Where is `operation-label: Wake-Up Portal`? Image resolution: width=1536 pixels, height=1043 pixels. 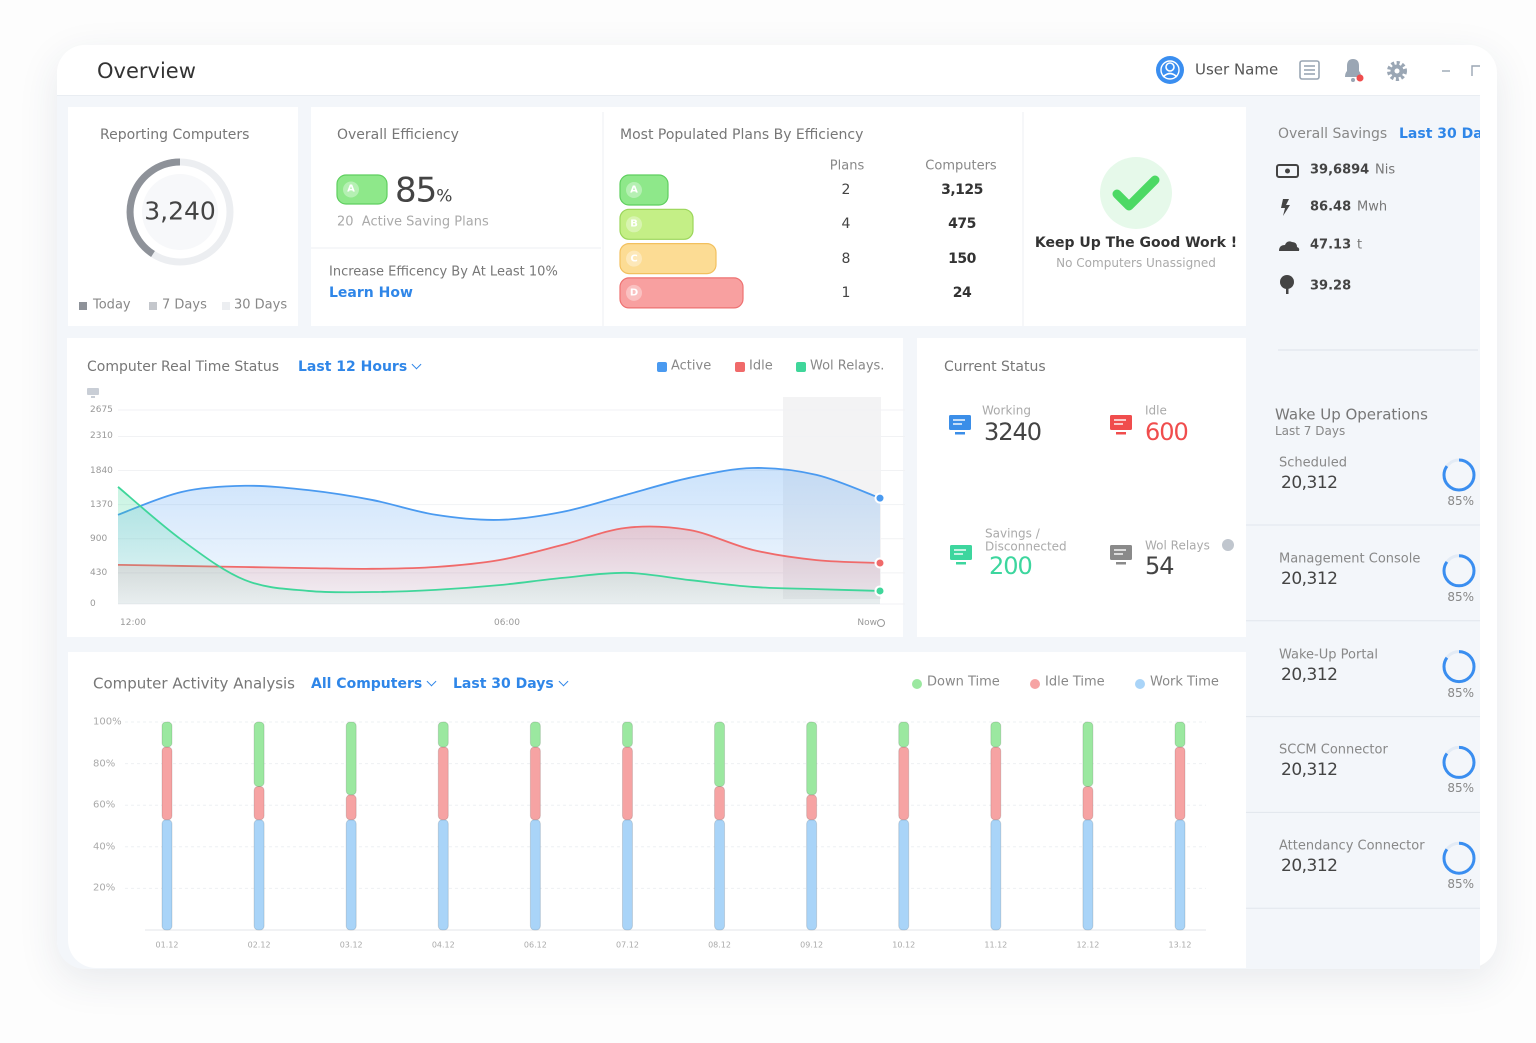 operation-label: Wake-Up Portal is located at coordinates (1328, 655).